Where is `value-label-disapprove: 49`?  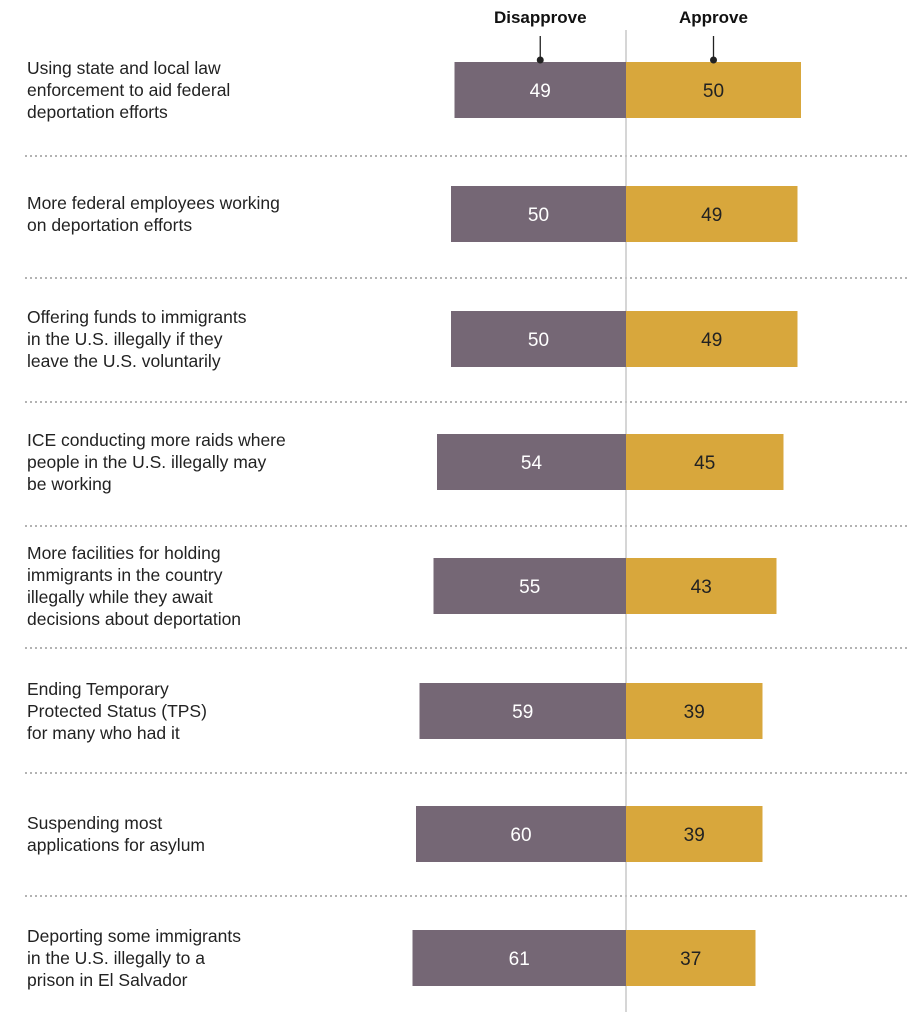 value-label-disapprove: 49 is located at coordinates (540, 91).